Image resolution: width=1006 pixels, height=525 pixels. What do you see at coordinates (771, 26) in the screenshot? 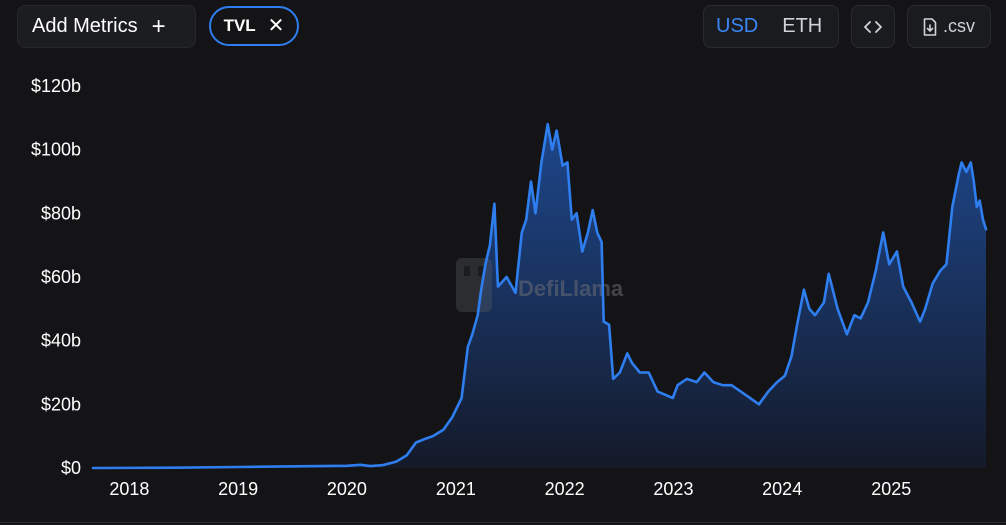
I see `currency-toggle: USD ETH` at bounding box center [771, 26].